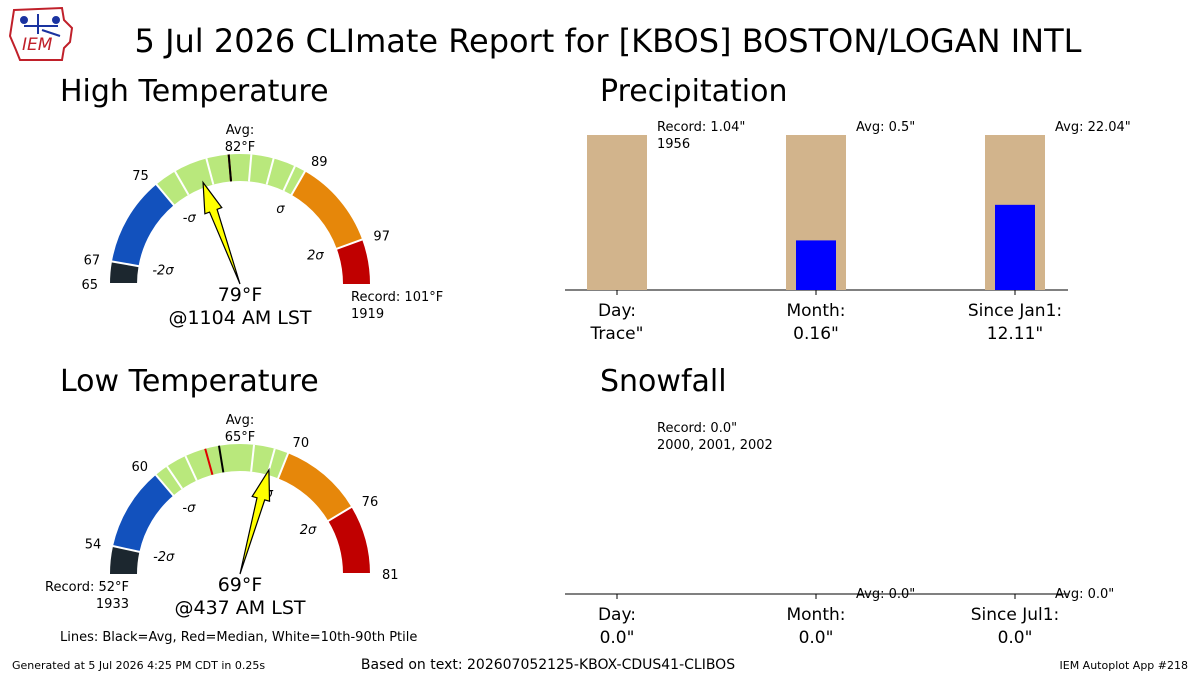 Image resolution: width=1200 pixels, height=675 pixels. I want to click on high-temp-title: High Temperature, so click(194, 91).